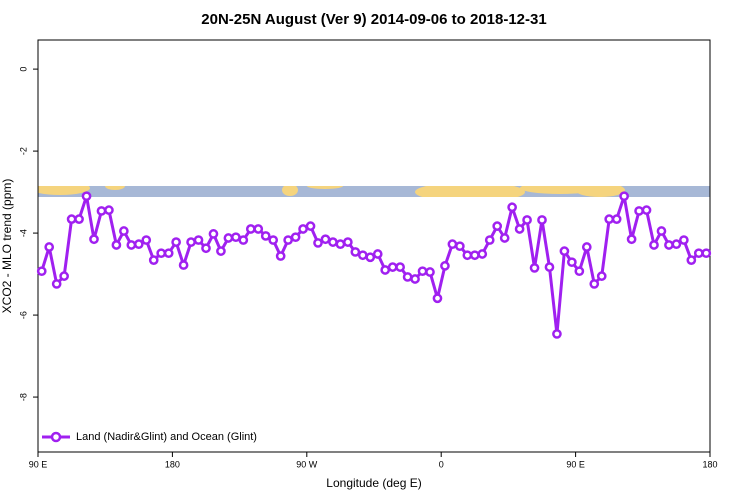 Image resolution: width=750 pixels, height=500 pixels. I want to click on y-axis-label: XCO2 - MLO trend (ppm), so click(7, 246).